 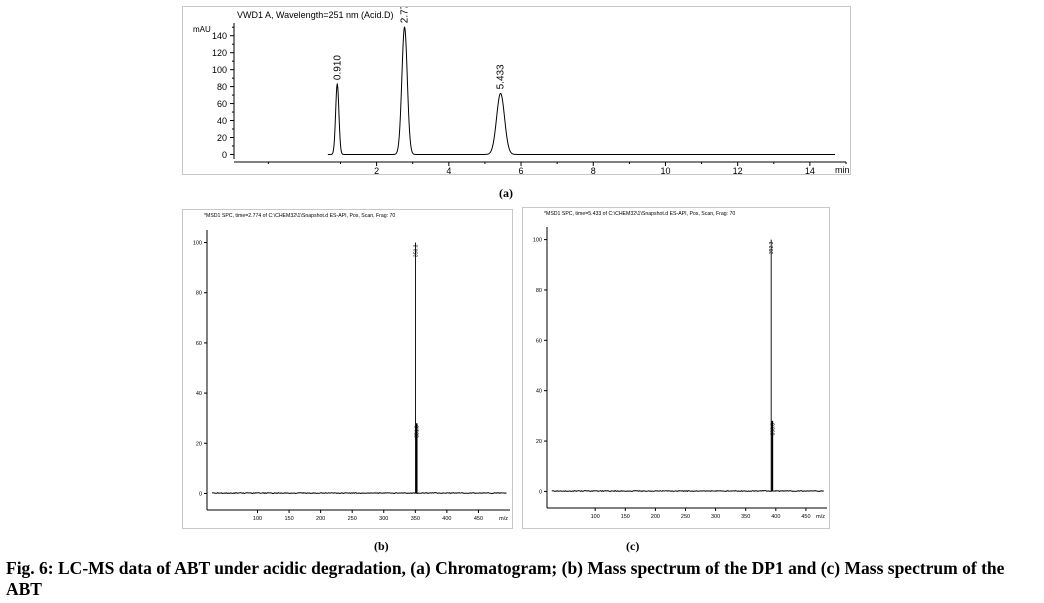 I want to click on x-tick-label: 2, so click(x=376, y=170).